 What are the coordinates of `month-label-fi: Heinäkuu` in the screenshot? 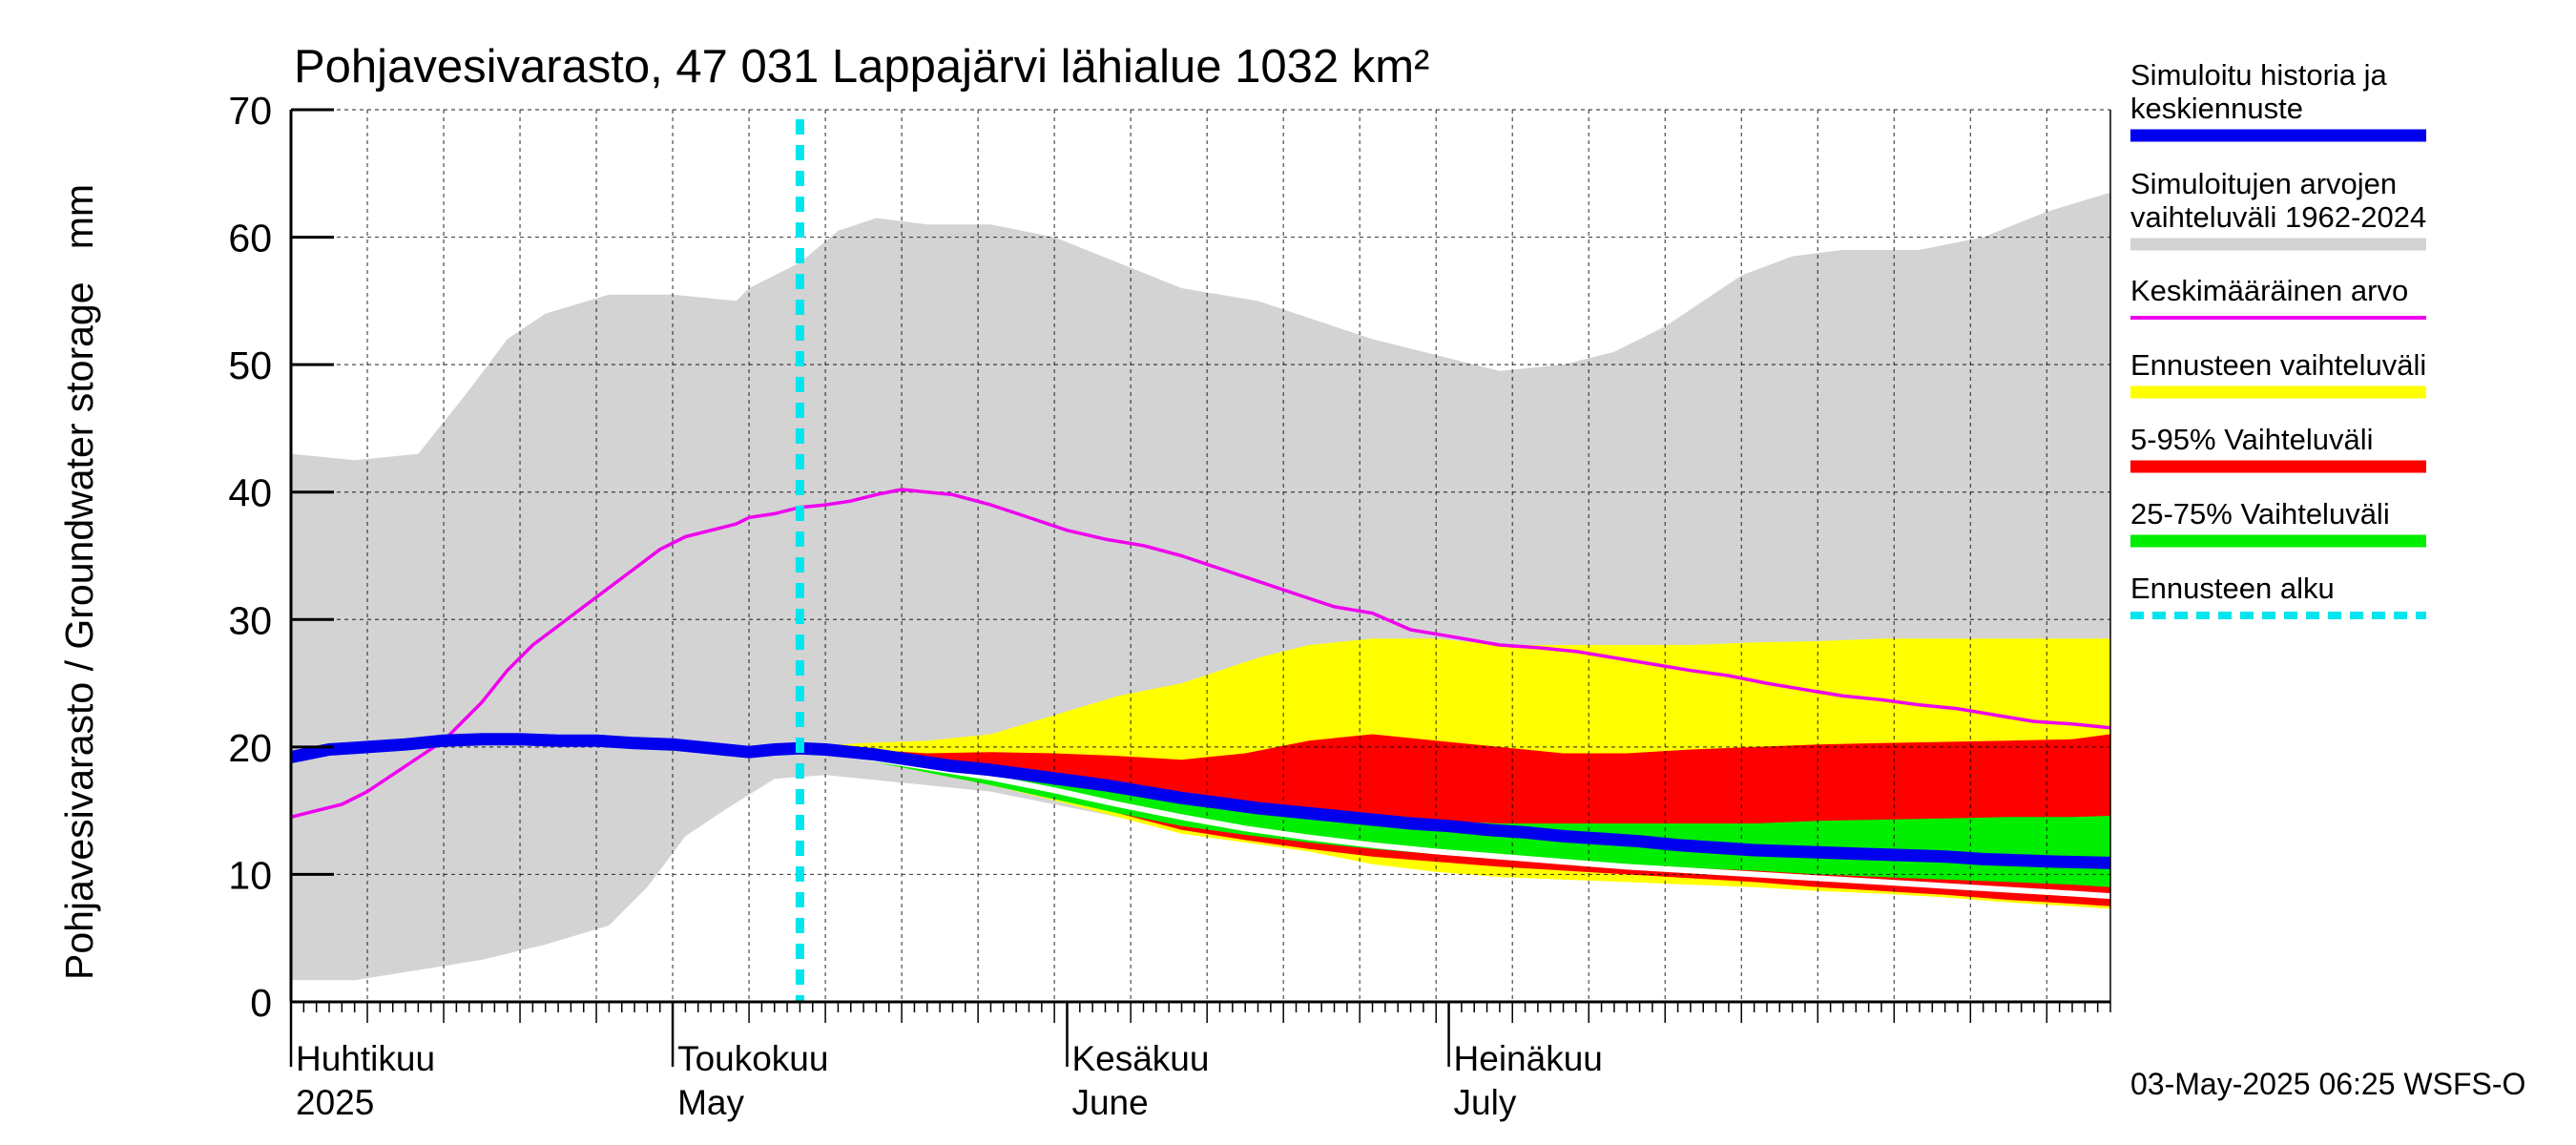 It's located at (1528, 1058).